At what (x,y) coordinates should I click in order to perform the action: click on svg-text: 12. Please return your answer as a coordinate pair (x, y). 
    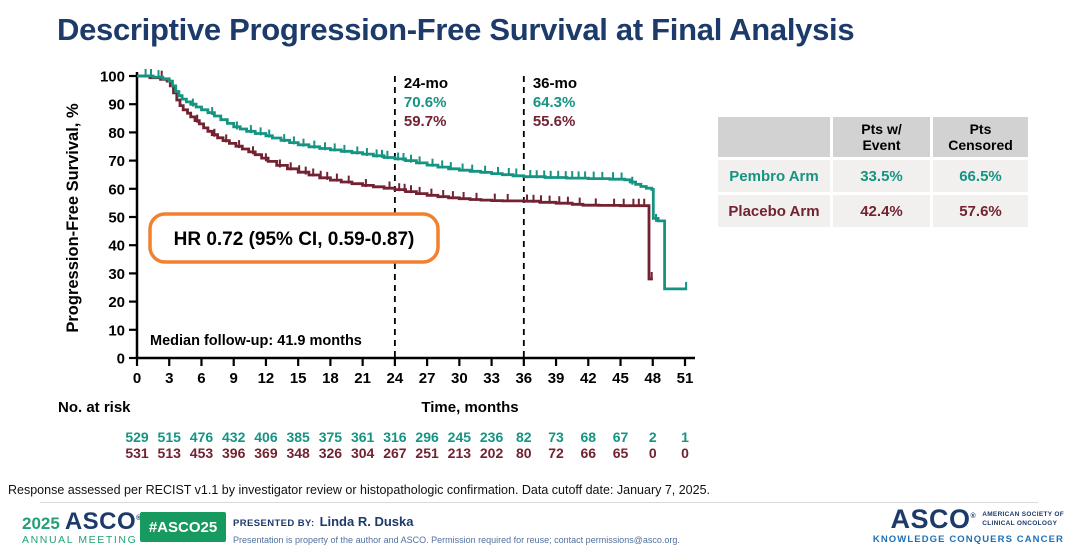
    Looking at the image, I should click on (266, 378).